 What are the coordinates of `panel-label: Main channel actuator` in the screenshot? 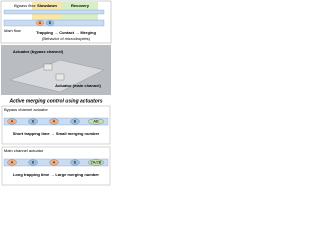 It's located at (24, 150).